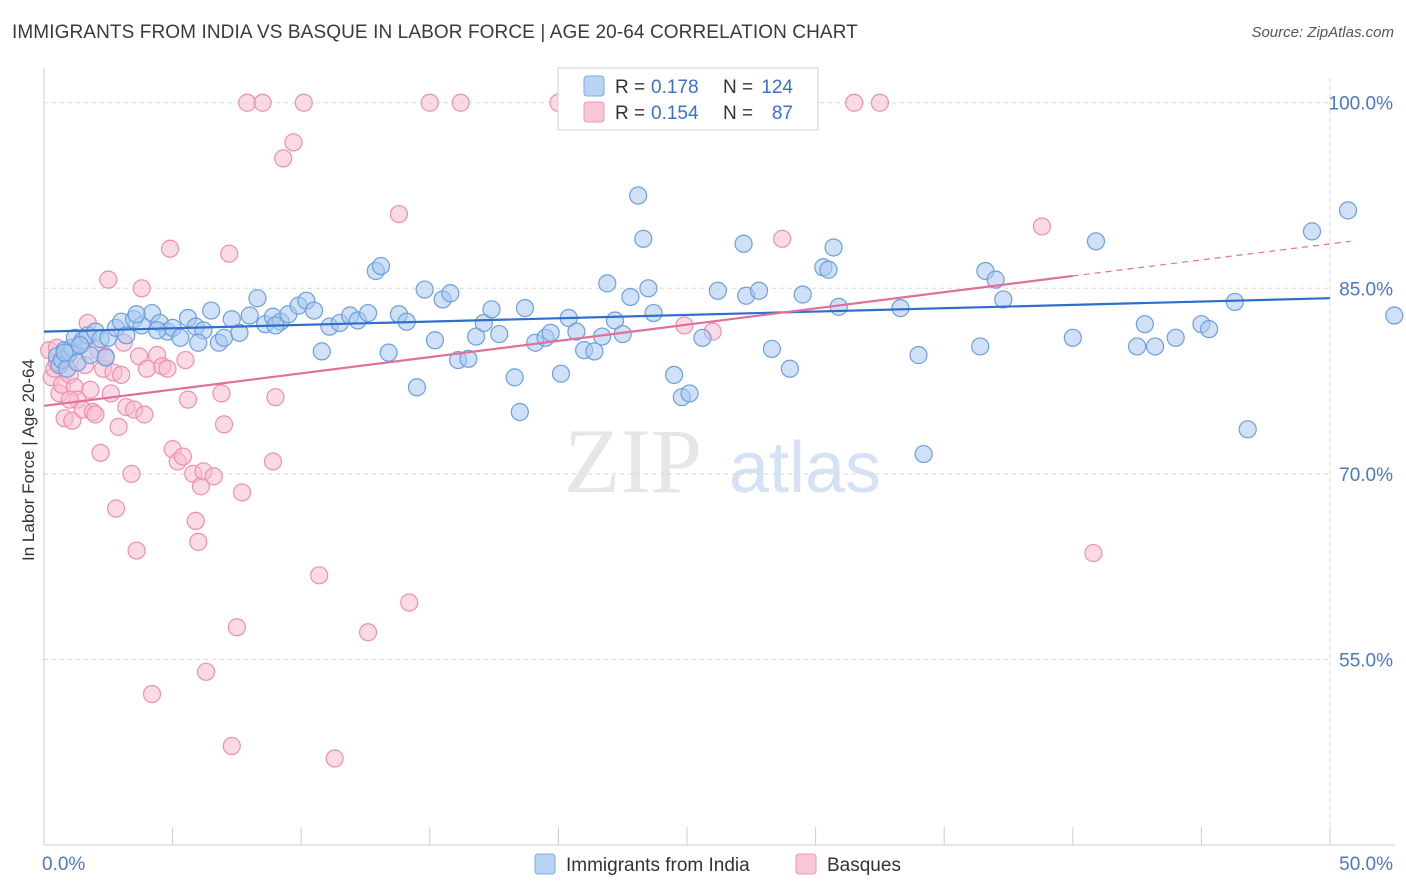 The height and width of the screenshot is (892, 1406). Describe the element at coordinates (1366, 475) in the screenshot. I see `y-tick-label: 70.0%` at that location.